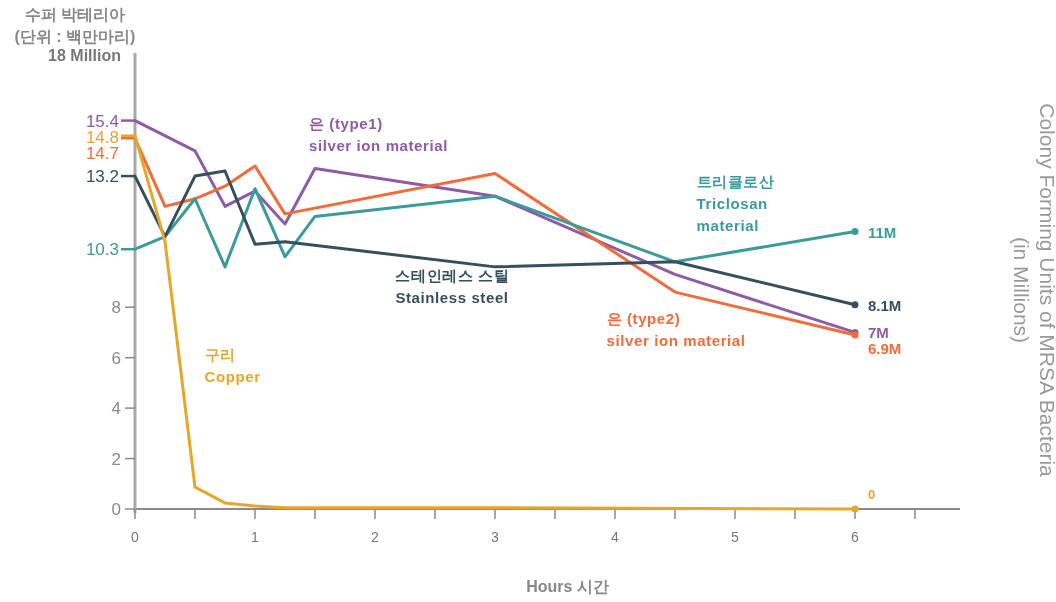 This screenshot has width=1056, height=602. Describe the element at coordinates (615, 537) in the screenshot. I see `x-tick-label: 4` at that location.